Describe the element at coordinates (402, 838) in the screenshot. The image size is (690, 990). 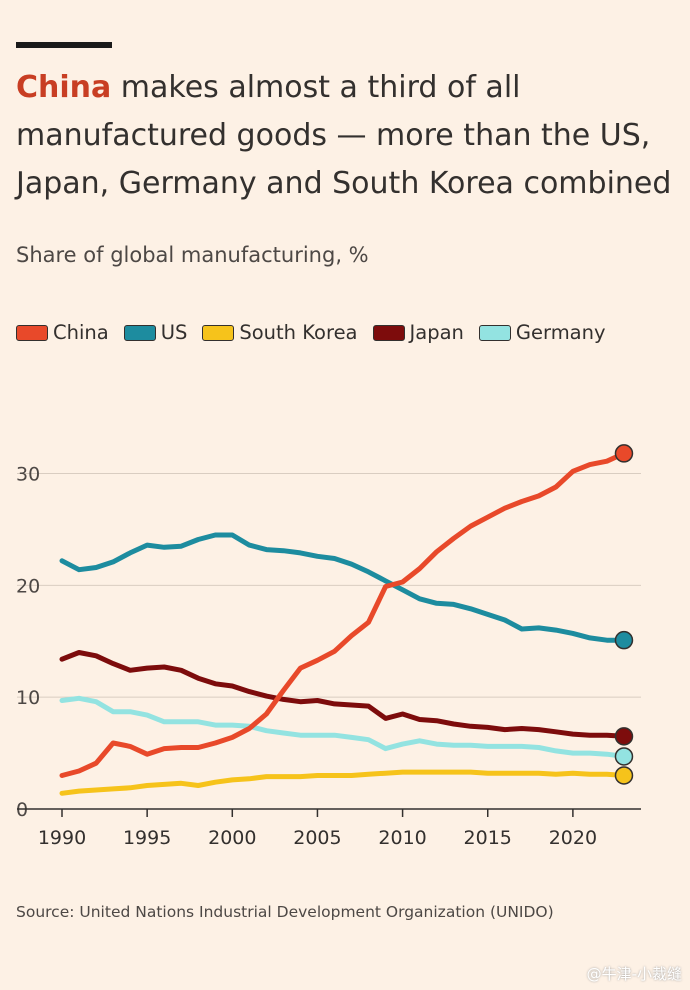
I see `x-tick-label: 2010` at that location.